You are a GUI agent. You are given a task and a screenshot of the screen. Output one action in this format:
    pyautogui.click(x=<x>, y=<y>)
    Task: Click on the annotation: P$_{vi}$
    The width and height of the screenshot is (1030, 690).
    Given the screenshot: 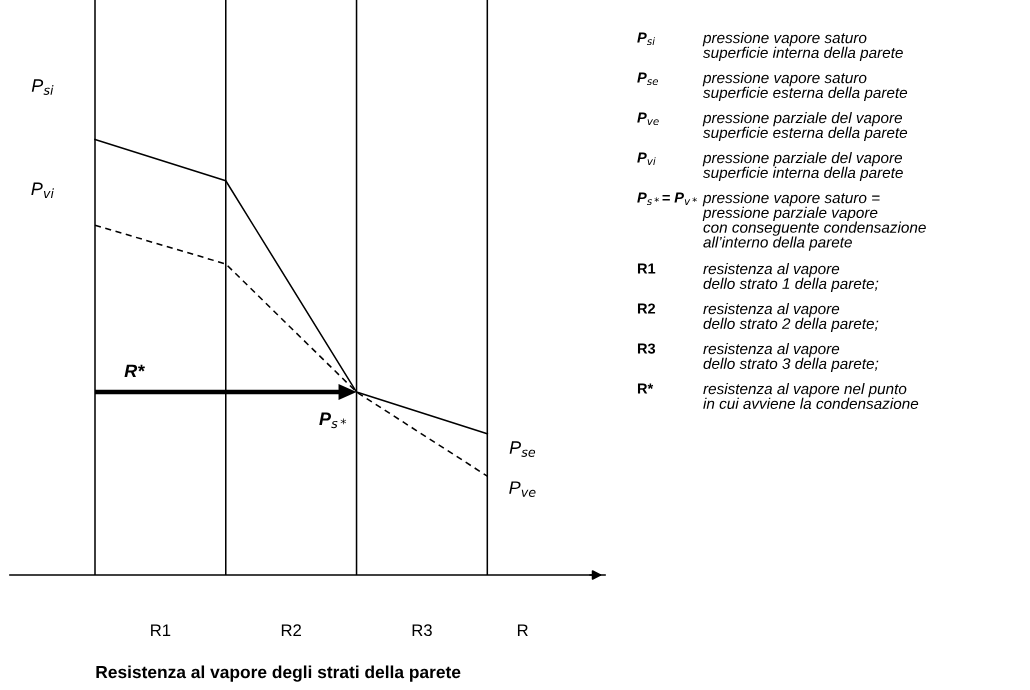 What is the action you would take?
    pyautogui.click(x=42, y=190)
    